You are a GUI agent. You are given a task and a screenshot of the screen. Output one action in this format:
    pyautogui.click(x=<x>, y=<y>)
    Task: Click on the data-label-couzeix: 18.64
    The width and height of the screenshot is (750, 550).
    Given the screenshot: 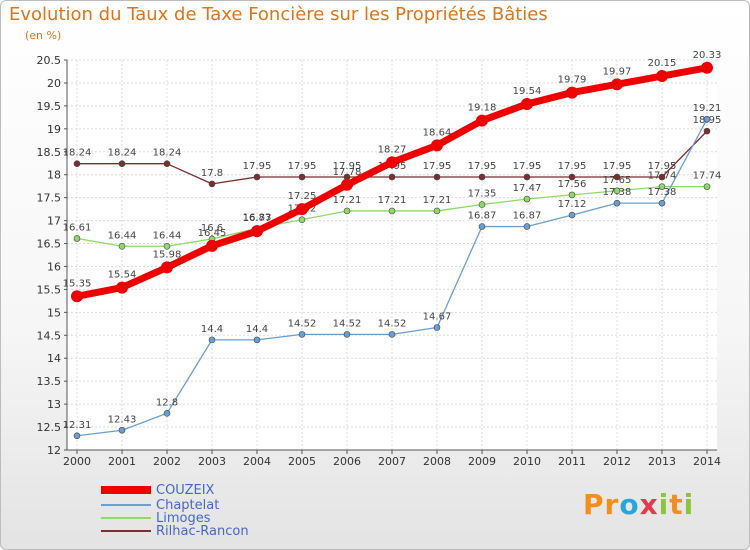 What is the action you would take?
    pyautogui.click(x=437, y=132)
    